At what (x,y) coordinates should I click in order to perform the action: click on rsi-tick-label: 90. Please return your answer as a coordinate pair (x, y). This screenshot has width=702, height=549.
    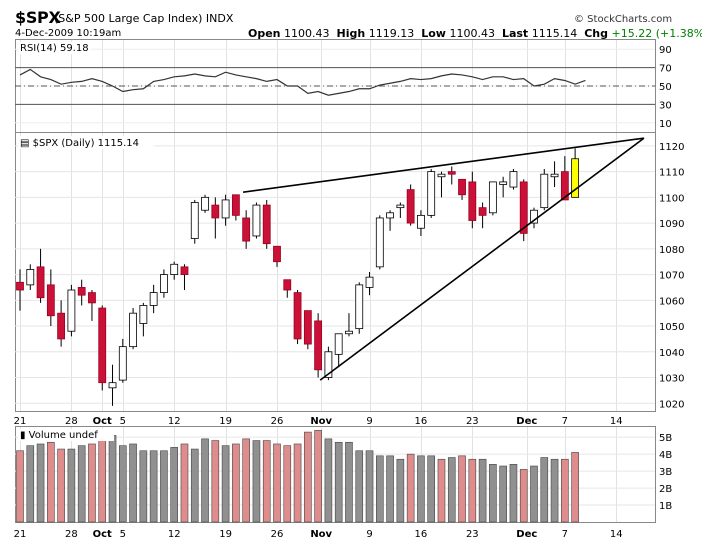
    Looking at the image, I should click on (665, 50).